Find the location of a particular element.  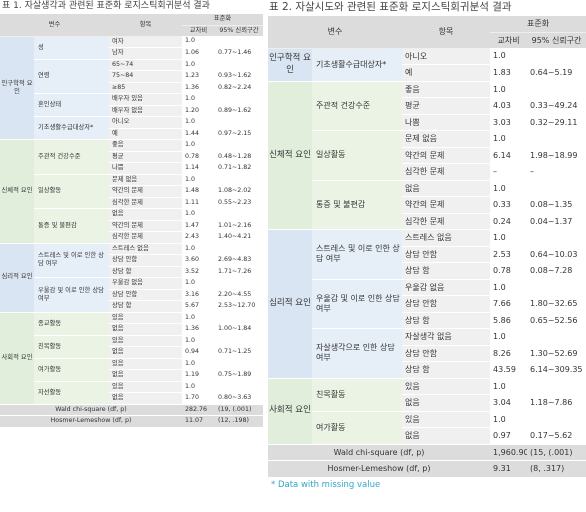

odds-ratio-value: 0.24 is located at coordinates (509, 221).